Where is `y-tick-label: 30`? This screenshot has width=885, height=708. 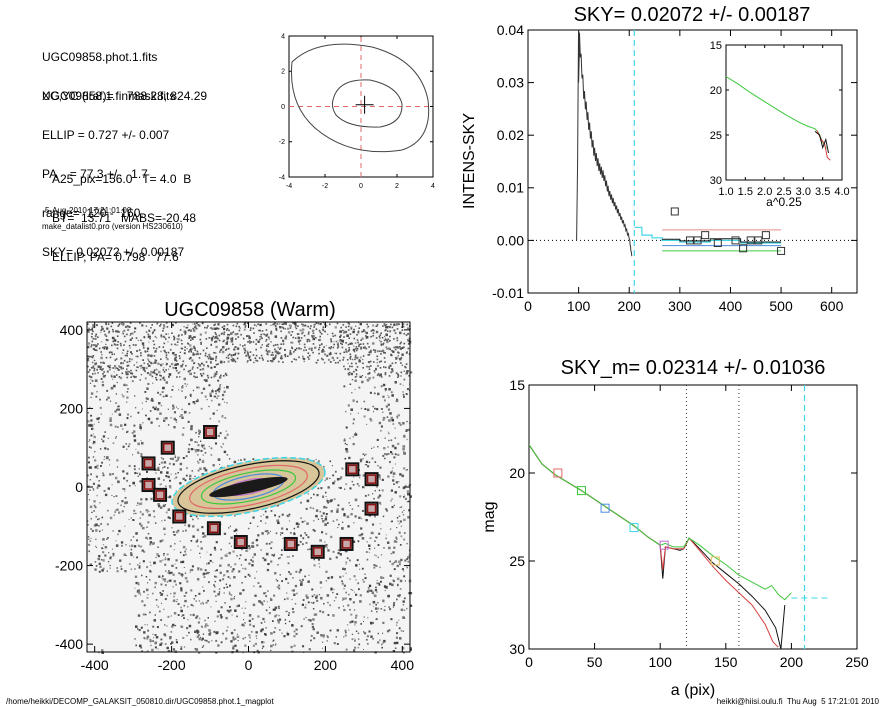
y-tick-label: 30 is located at coordinates (517, 649).